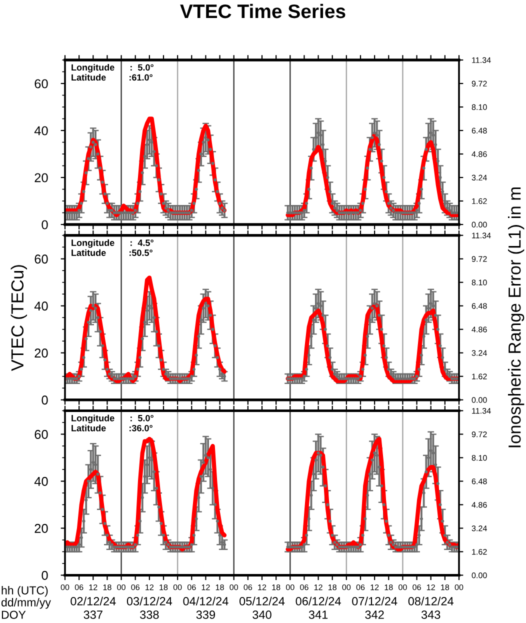 The image size is (526, 623). What do you see at coordinates (113, 243) in the screenshot?
I see `annotation: Longitude : 4.5°` at bounding box center [113, 243].